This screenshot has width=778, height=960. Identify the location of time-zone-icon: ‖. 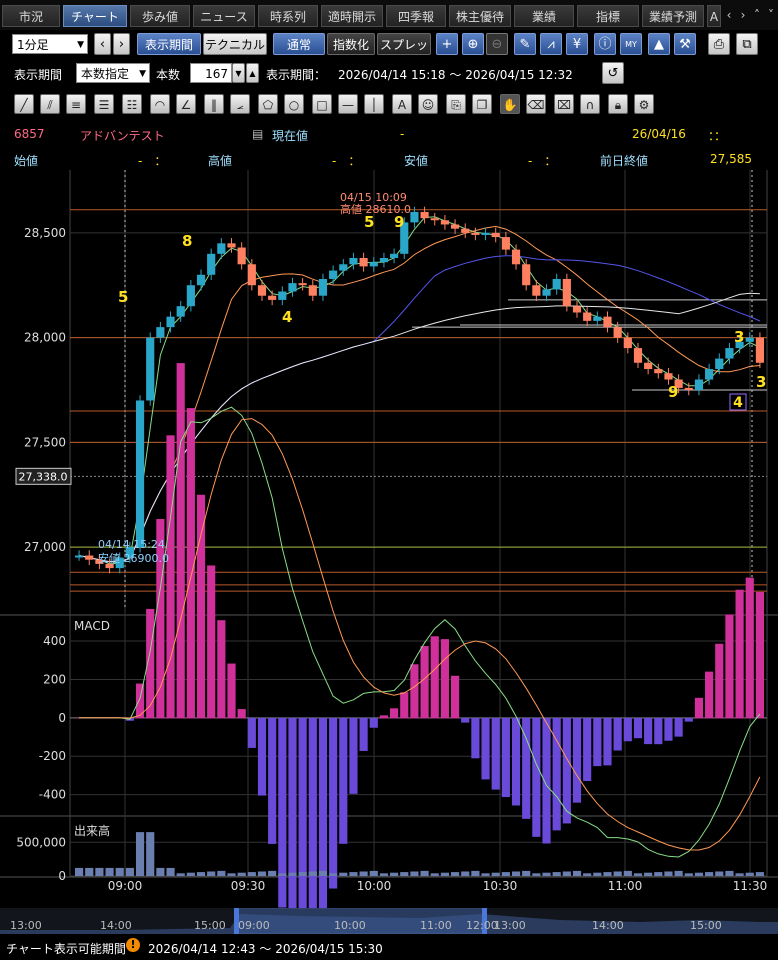
(214, 104).